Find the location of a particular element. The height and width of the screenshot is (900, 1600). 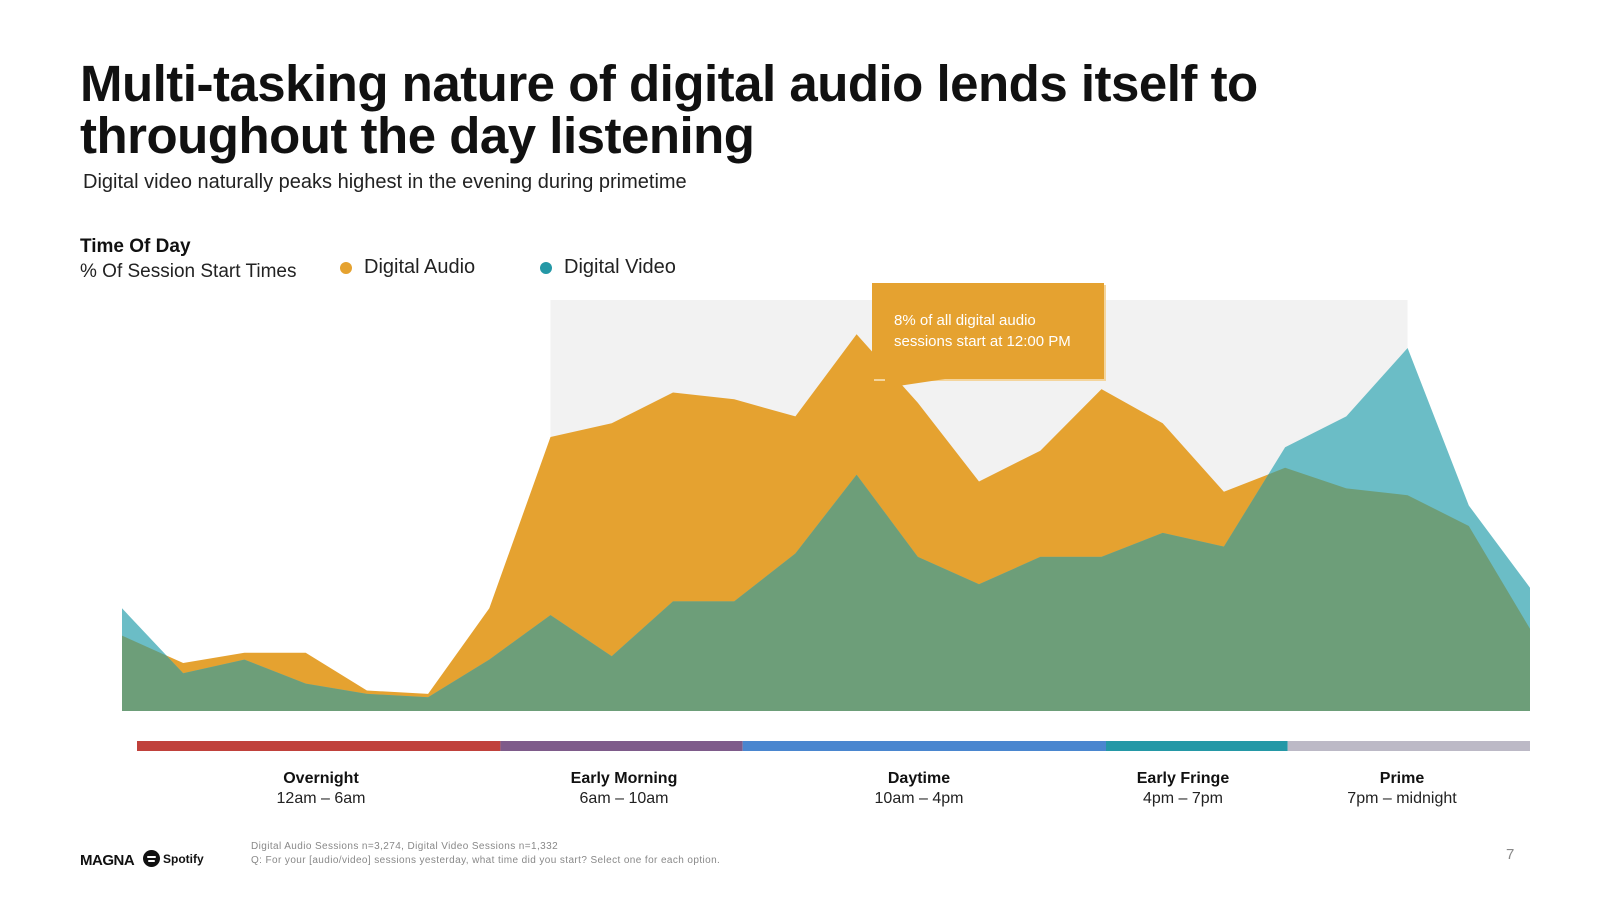

daypart-range: 7pm – midnight is located at coordinates (1402, 798).